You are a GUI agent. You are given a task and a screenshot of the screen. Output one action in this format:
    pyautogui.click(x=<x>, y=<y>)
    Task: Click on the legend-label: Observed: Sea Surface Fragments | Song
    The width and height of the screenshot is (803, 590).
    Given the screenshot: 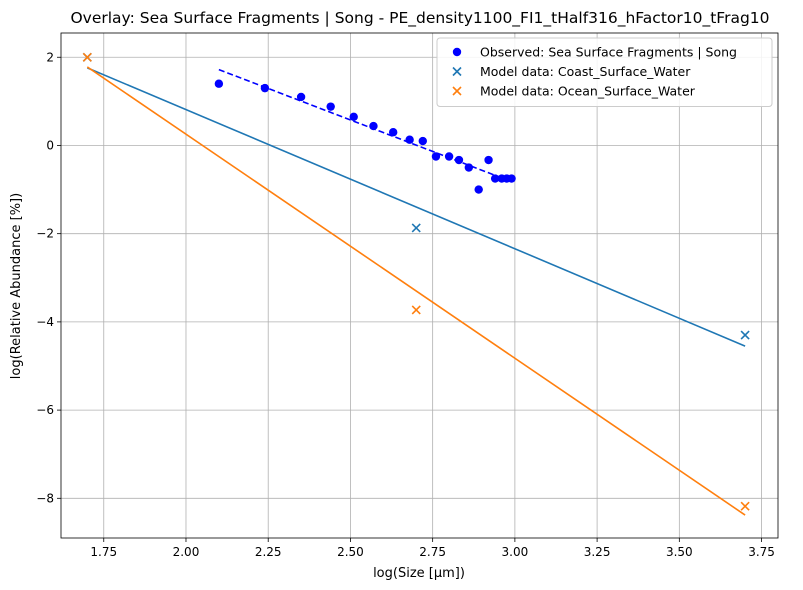 What is the action you would take?
    pyautogui.click(x=608, y=52)
    